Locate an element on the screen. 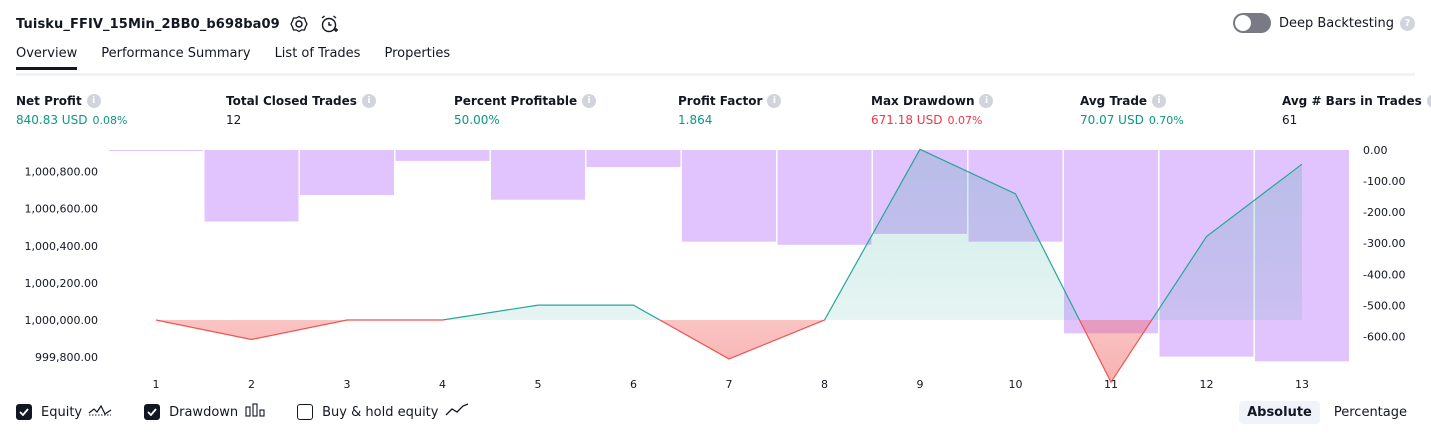 Image resolution: width=1431 pixels, height=438 pixels. metric-percent: 0.70% is located at coordinates (1166, 120).